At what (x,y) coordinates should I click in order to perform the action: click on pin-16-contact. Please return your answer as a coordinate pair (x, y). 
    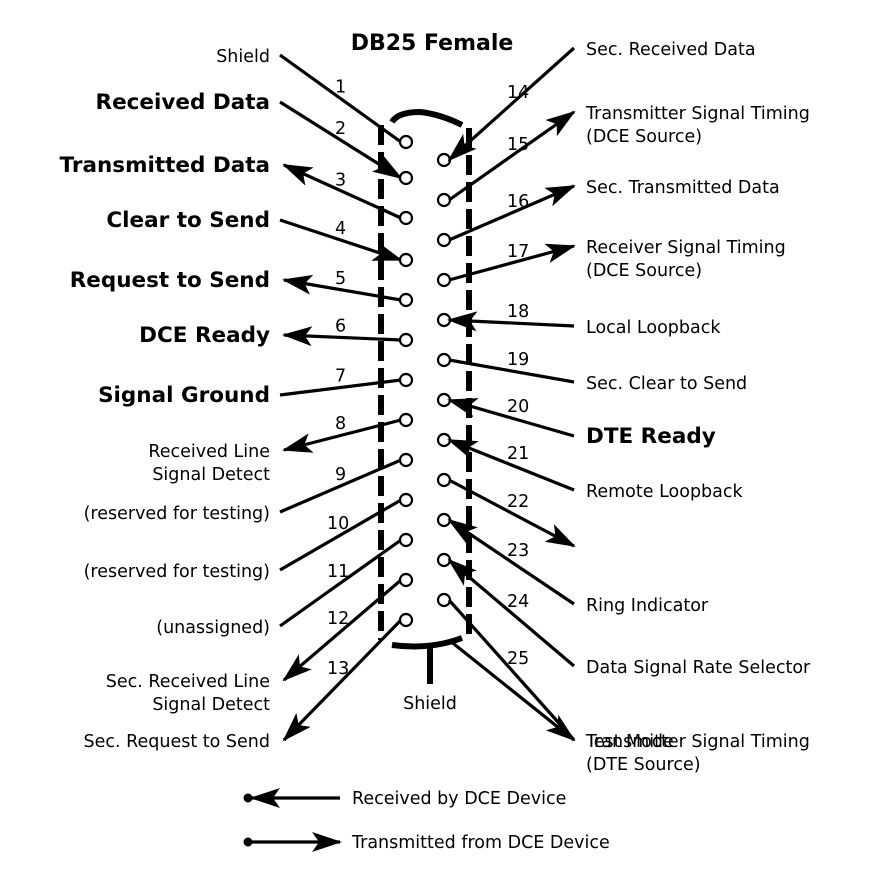
    Looking at the image, I should click on (444, 240).